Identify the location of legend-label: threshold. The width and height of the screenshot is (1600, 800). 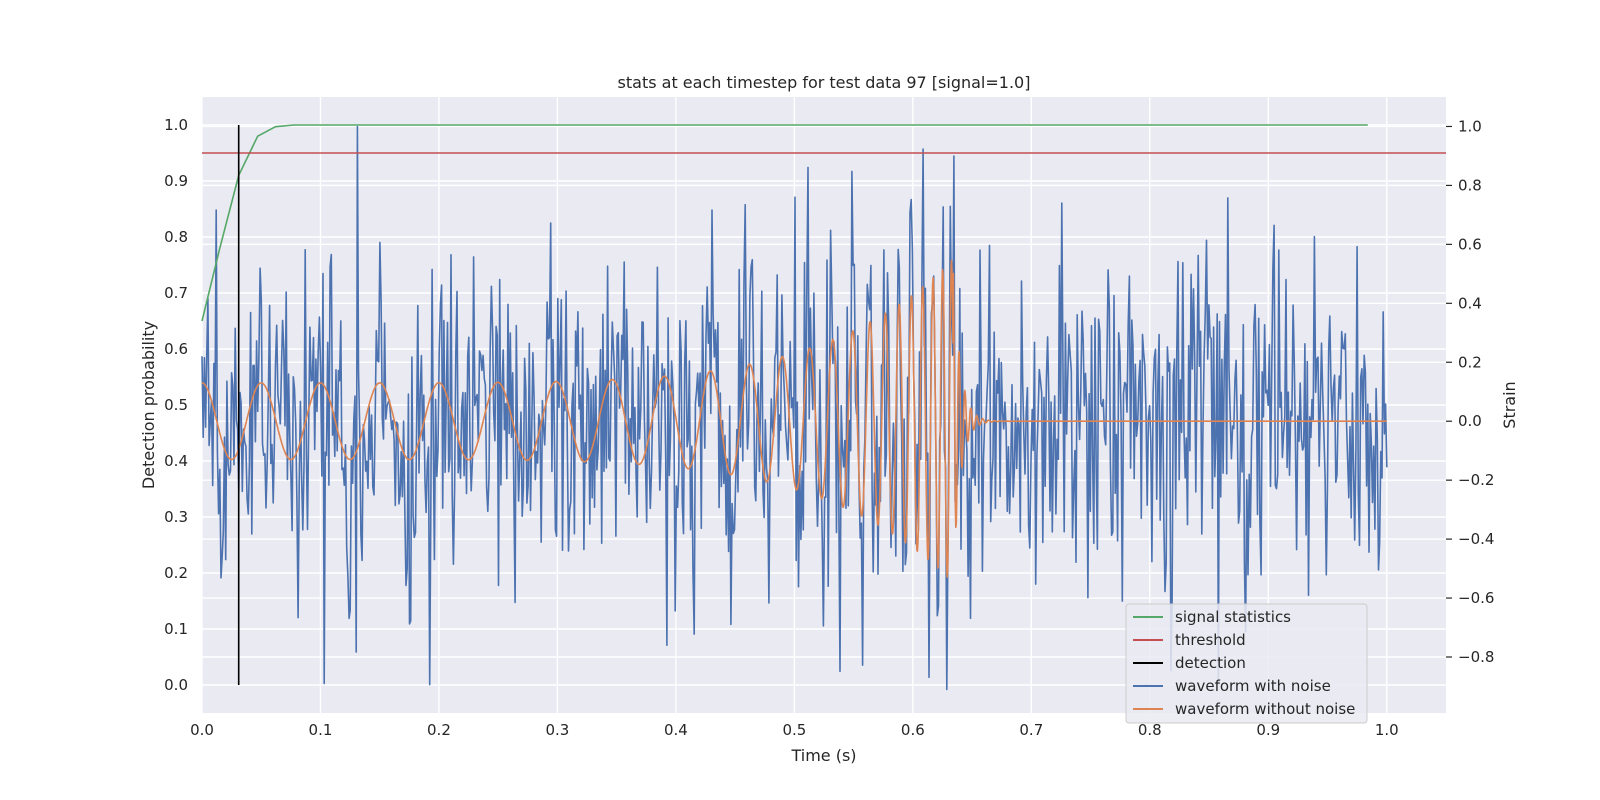
(1210, 640).